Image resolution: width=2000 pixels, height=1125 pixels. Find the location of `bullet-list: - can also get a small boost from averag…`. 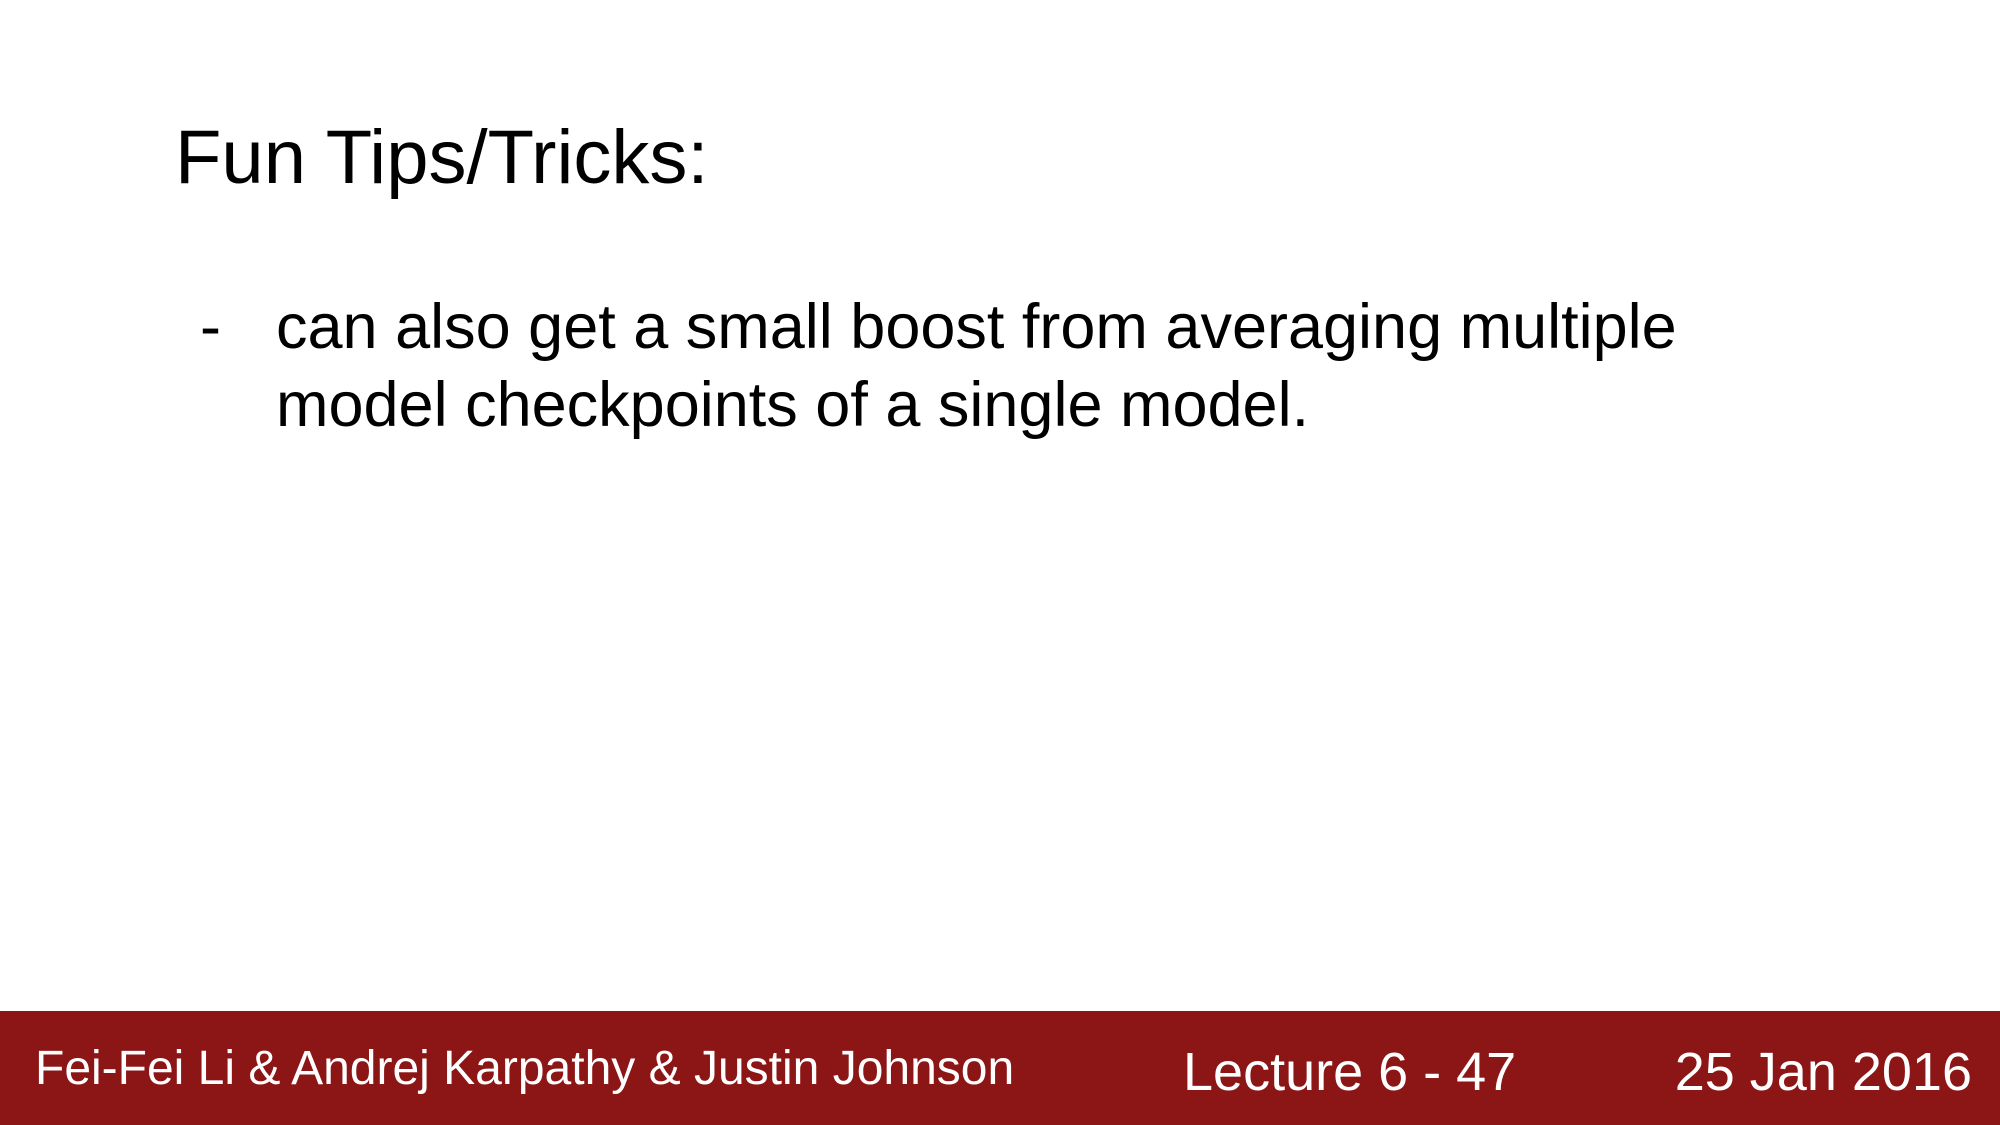

bullet-list: - can also get a small boost from averag… is located at coordinates (1025, 366).